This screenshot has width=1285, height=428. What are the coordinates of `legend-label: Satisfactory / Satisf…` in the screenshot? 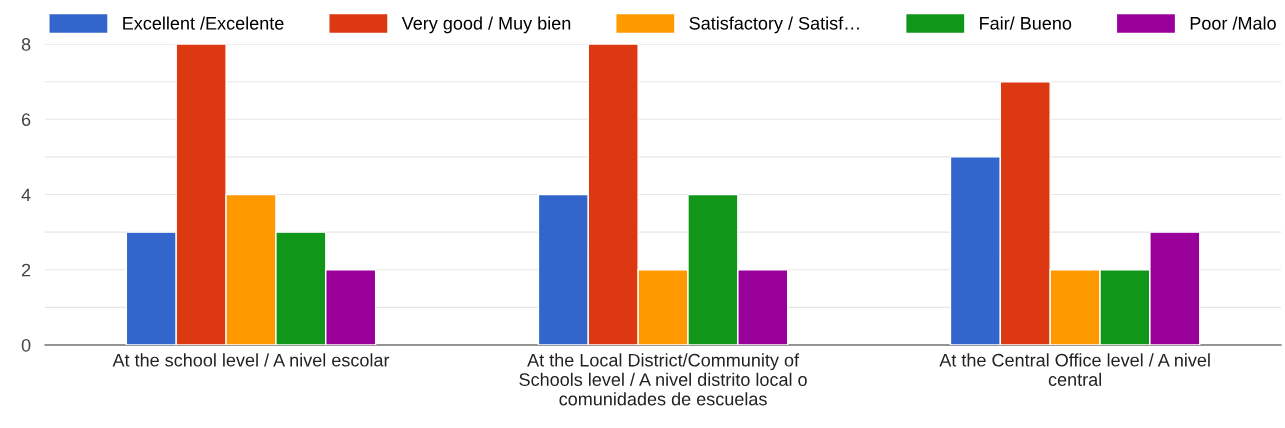 It's located at (774, 25).